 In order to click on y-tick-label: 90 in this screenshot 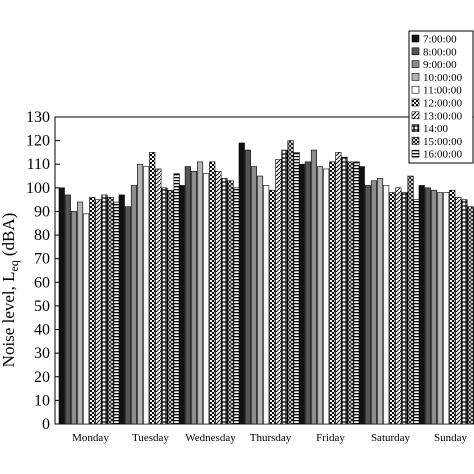, I will do `click(42, 211)`.